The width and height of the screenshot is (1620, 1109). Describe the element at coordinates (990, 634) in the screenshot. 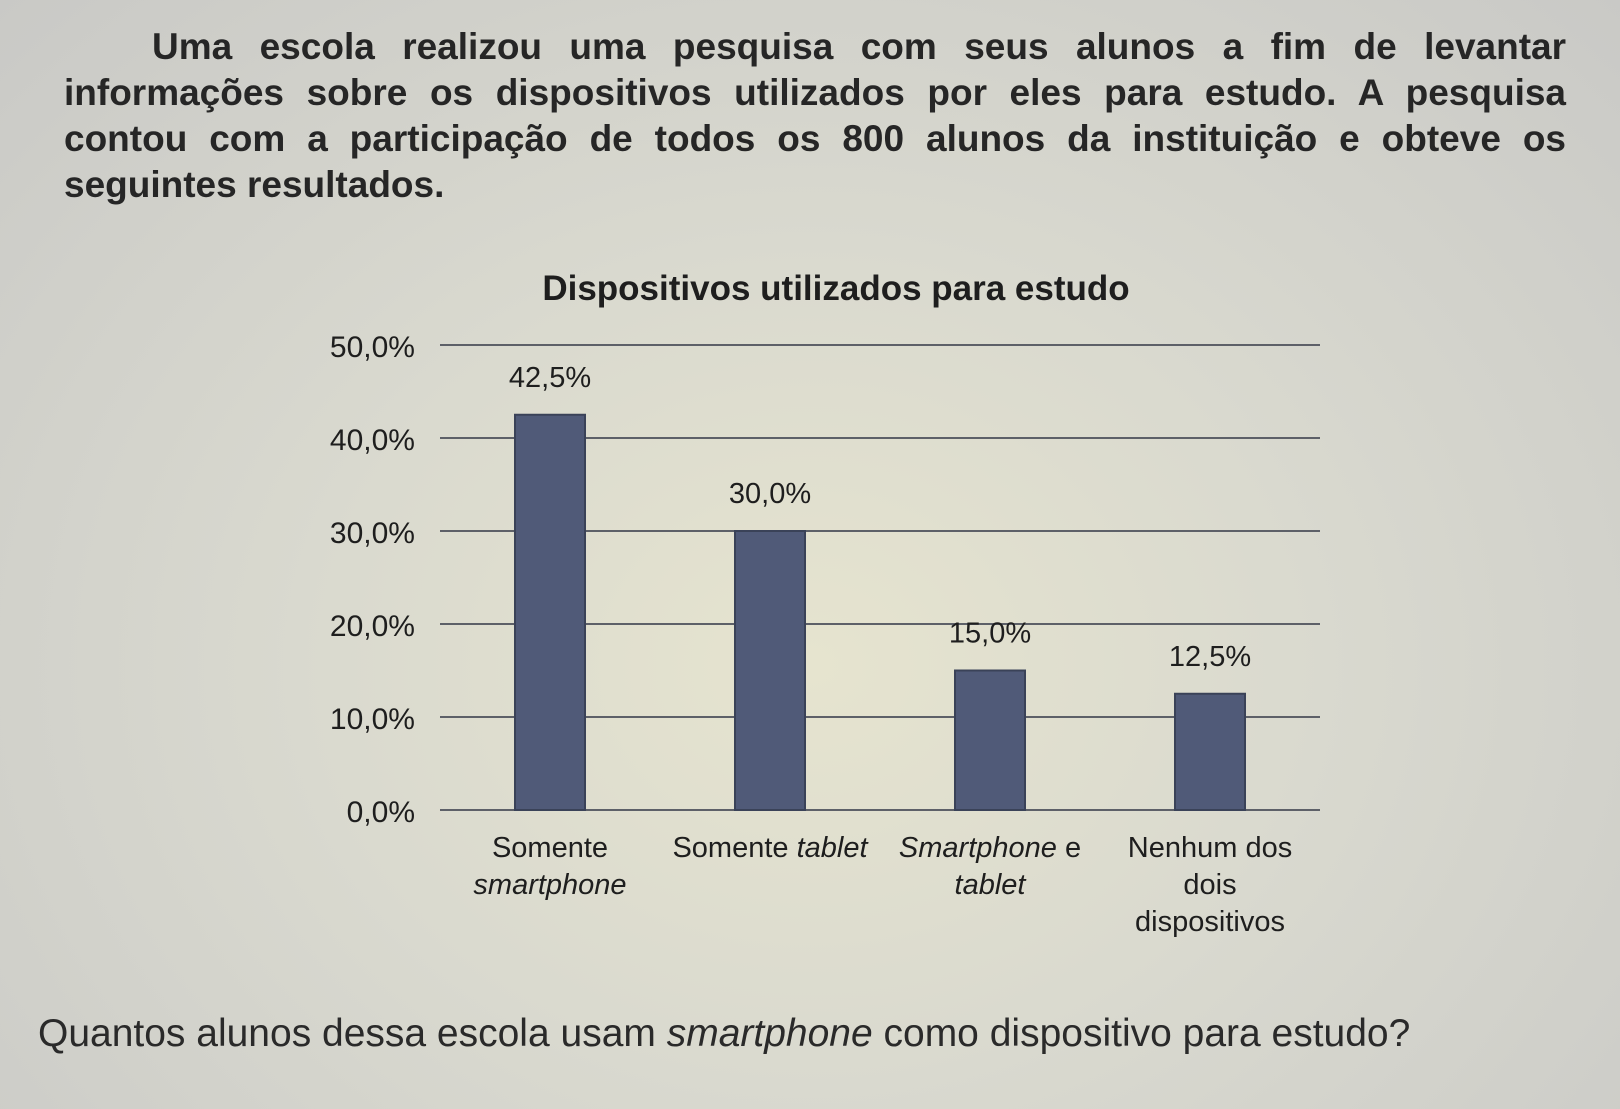

I see `data-label: 15,0%` at that location.